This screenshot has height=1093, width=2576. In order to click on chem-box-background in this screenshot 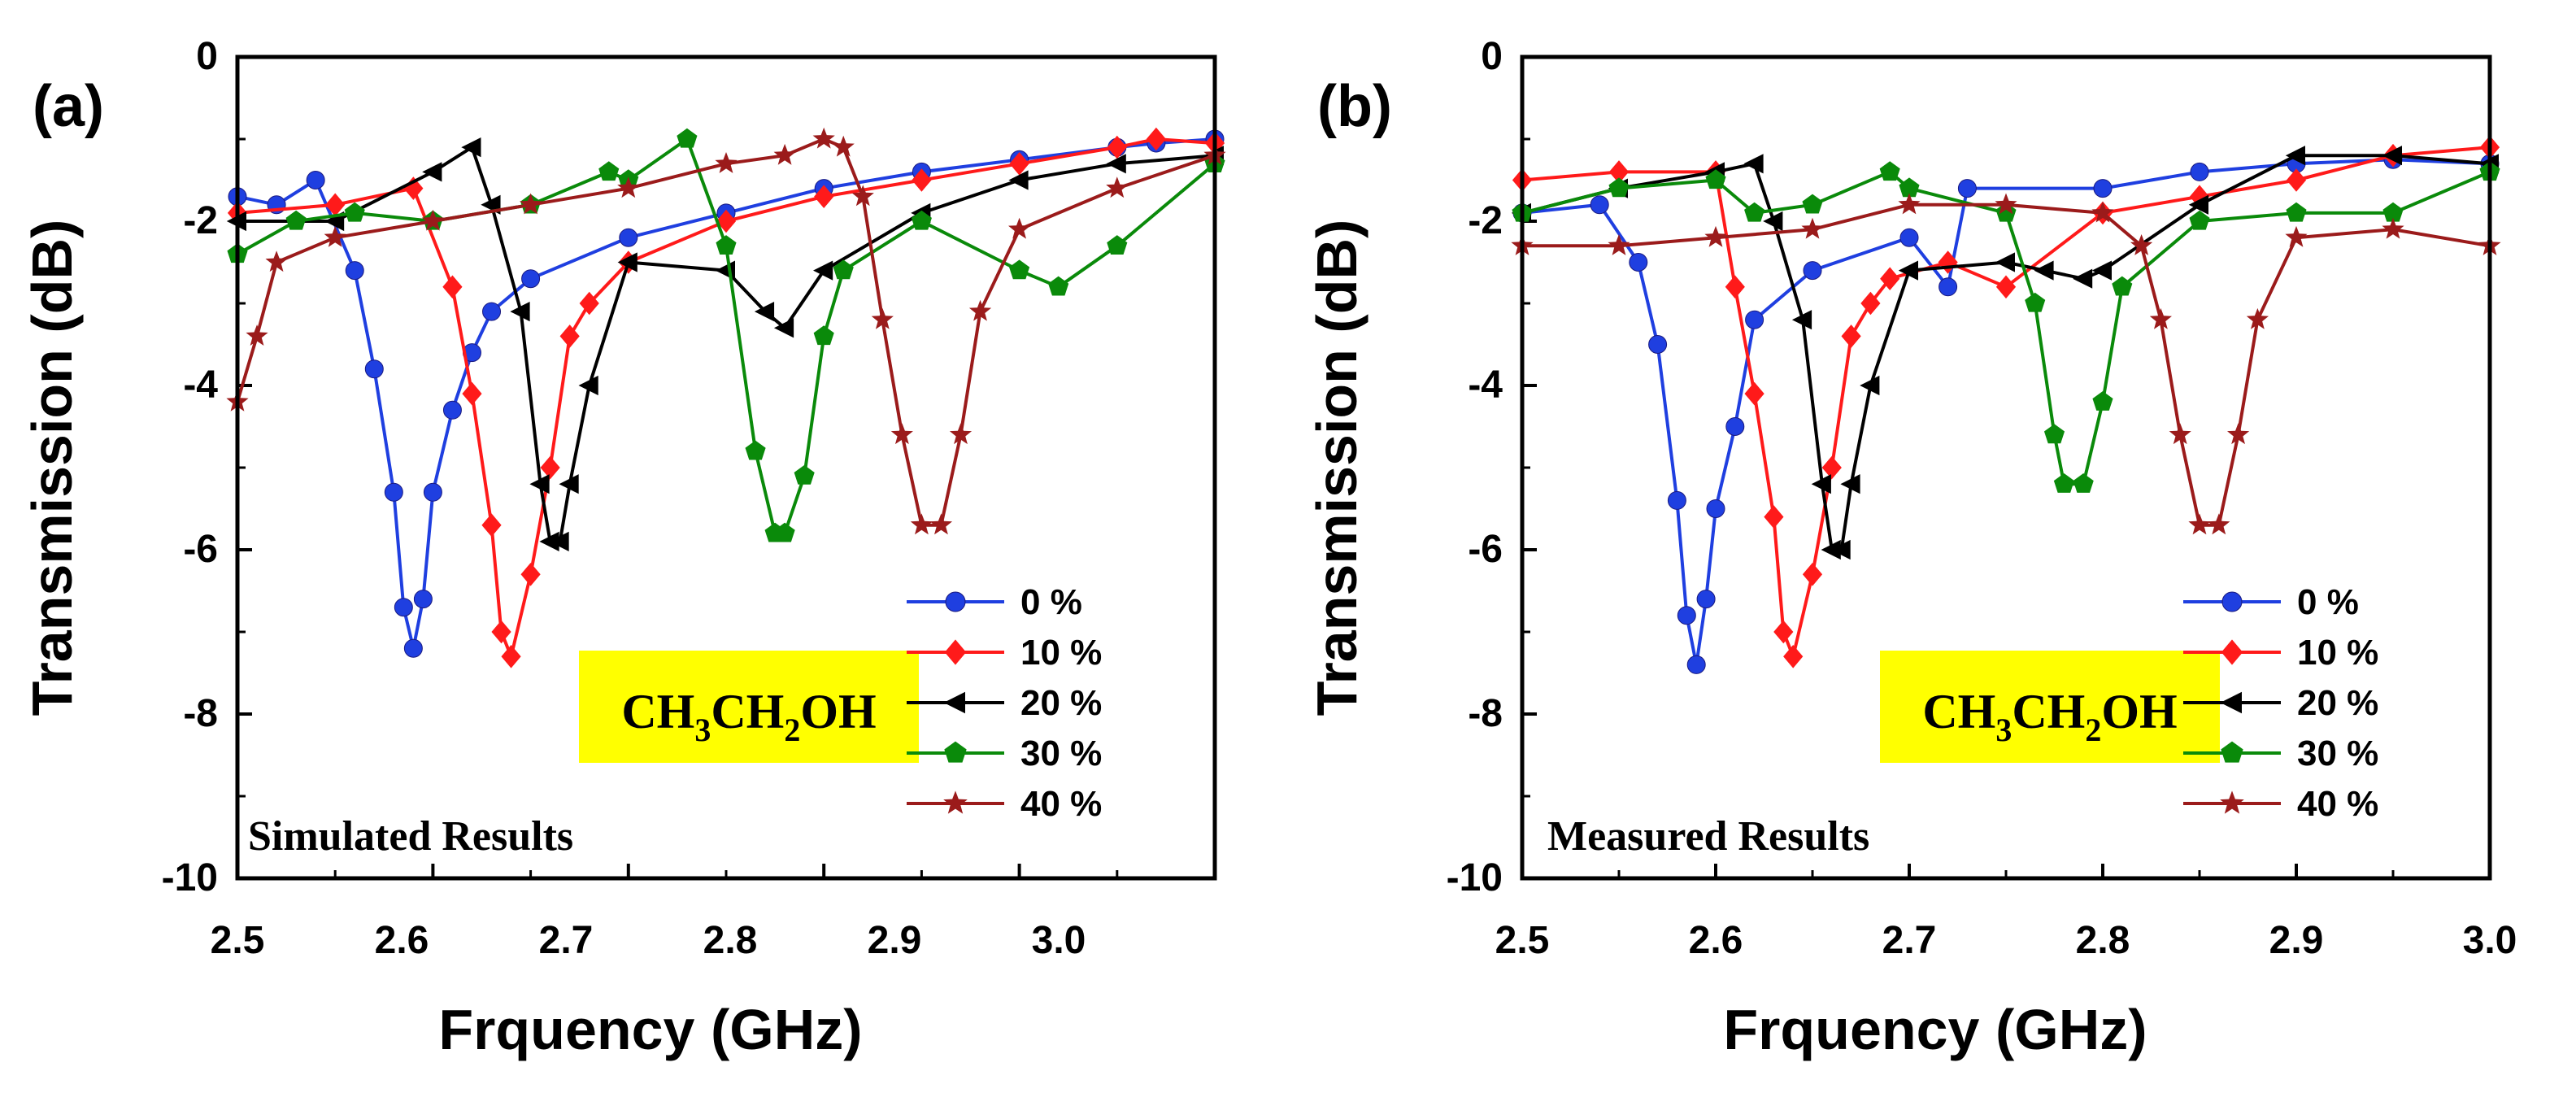, I will do `click(2050, 707)`.